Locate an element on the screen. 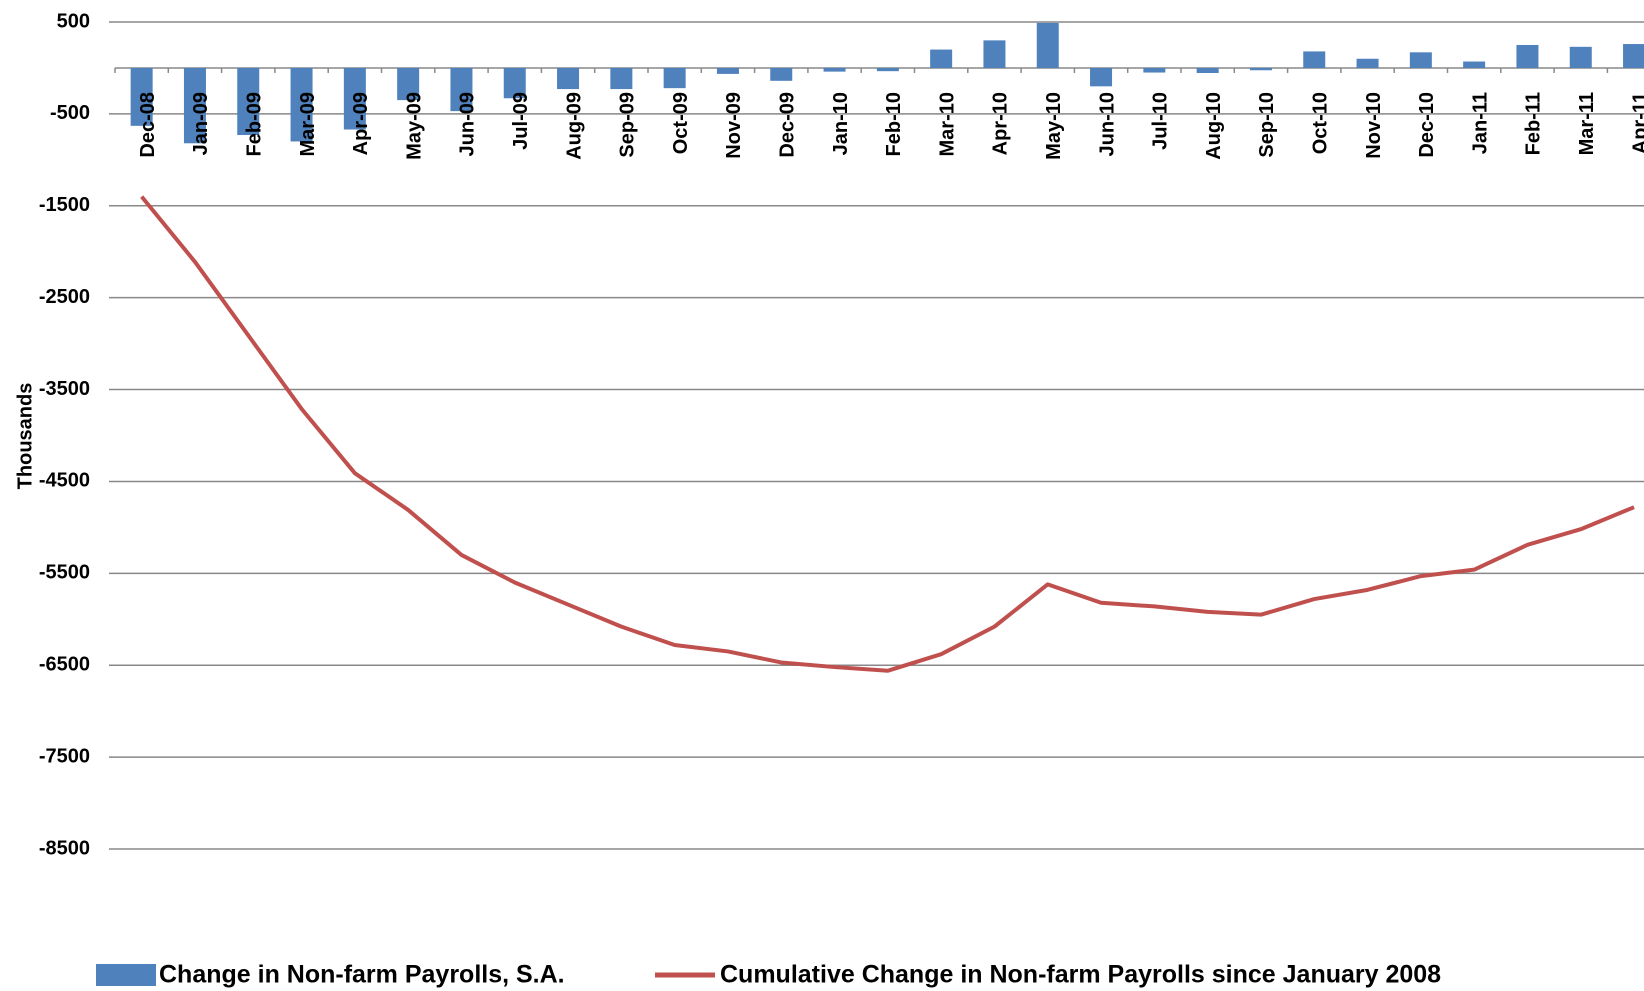 This screenshot has width=1644, height=991. x-tick-label: Nov-10 is located at coordinates (1374, 125).